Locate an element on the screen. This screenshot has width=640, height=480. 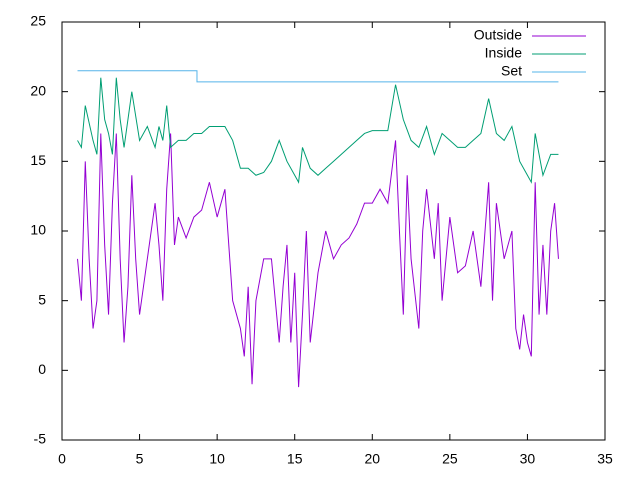
y-tick-label: 5 is located at coordinates (42, 299).